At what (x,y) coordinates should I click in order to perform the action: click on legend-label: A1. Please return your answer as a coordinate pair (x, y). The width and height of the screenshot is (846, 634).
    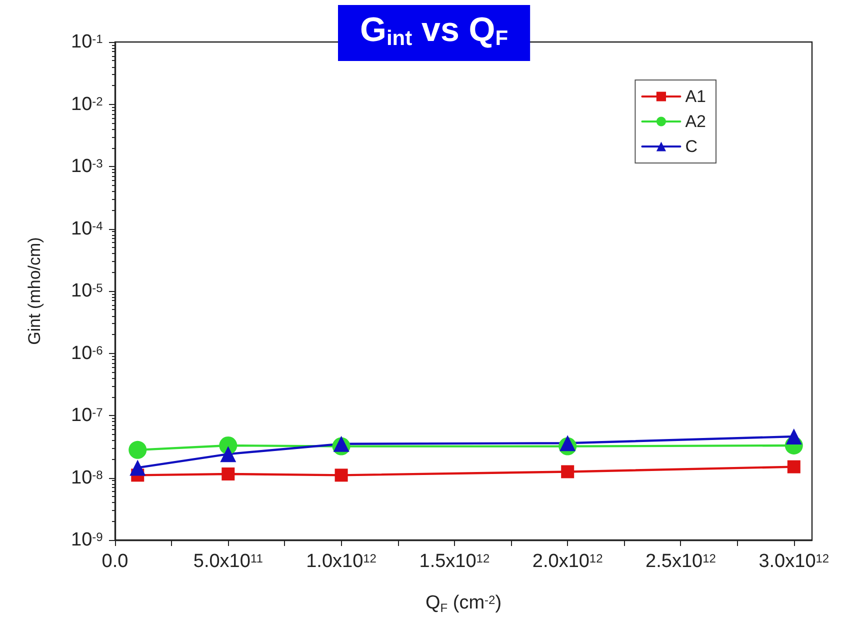
    Looking at the image, I should click on (695, 96).